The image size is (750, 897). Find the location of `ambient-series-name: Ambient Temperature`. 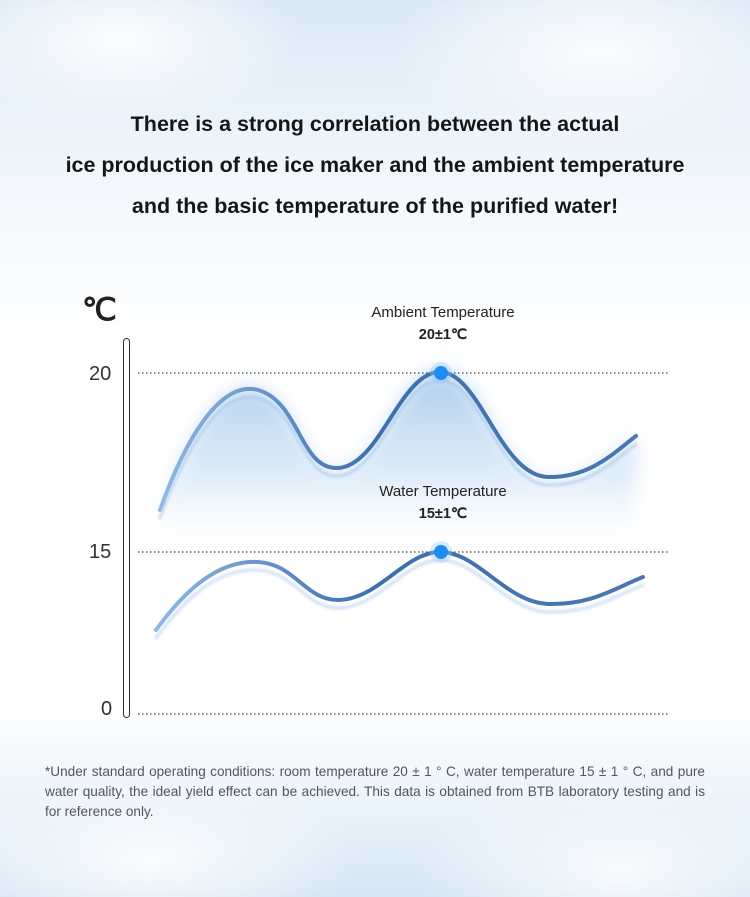

ambient-series-name: Ambient Temperature is located at coordinates (443, 312).